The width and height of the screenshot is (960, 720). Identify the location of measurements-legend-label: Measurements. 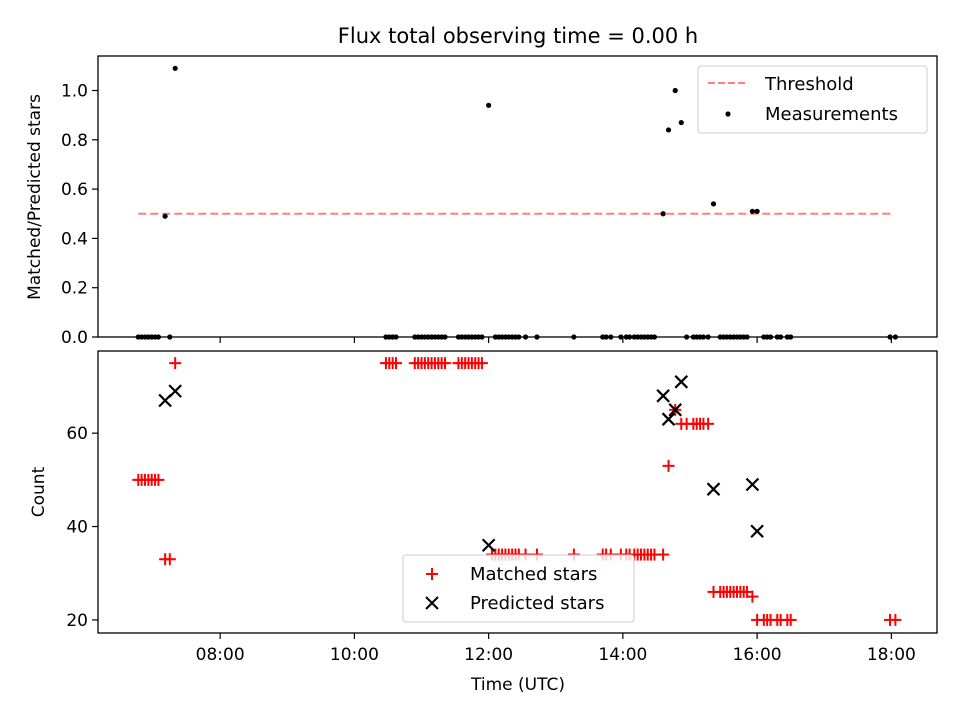
(831, 114).